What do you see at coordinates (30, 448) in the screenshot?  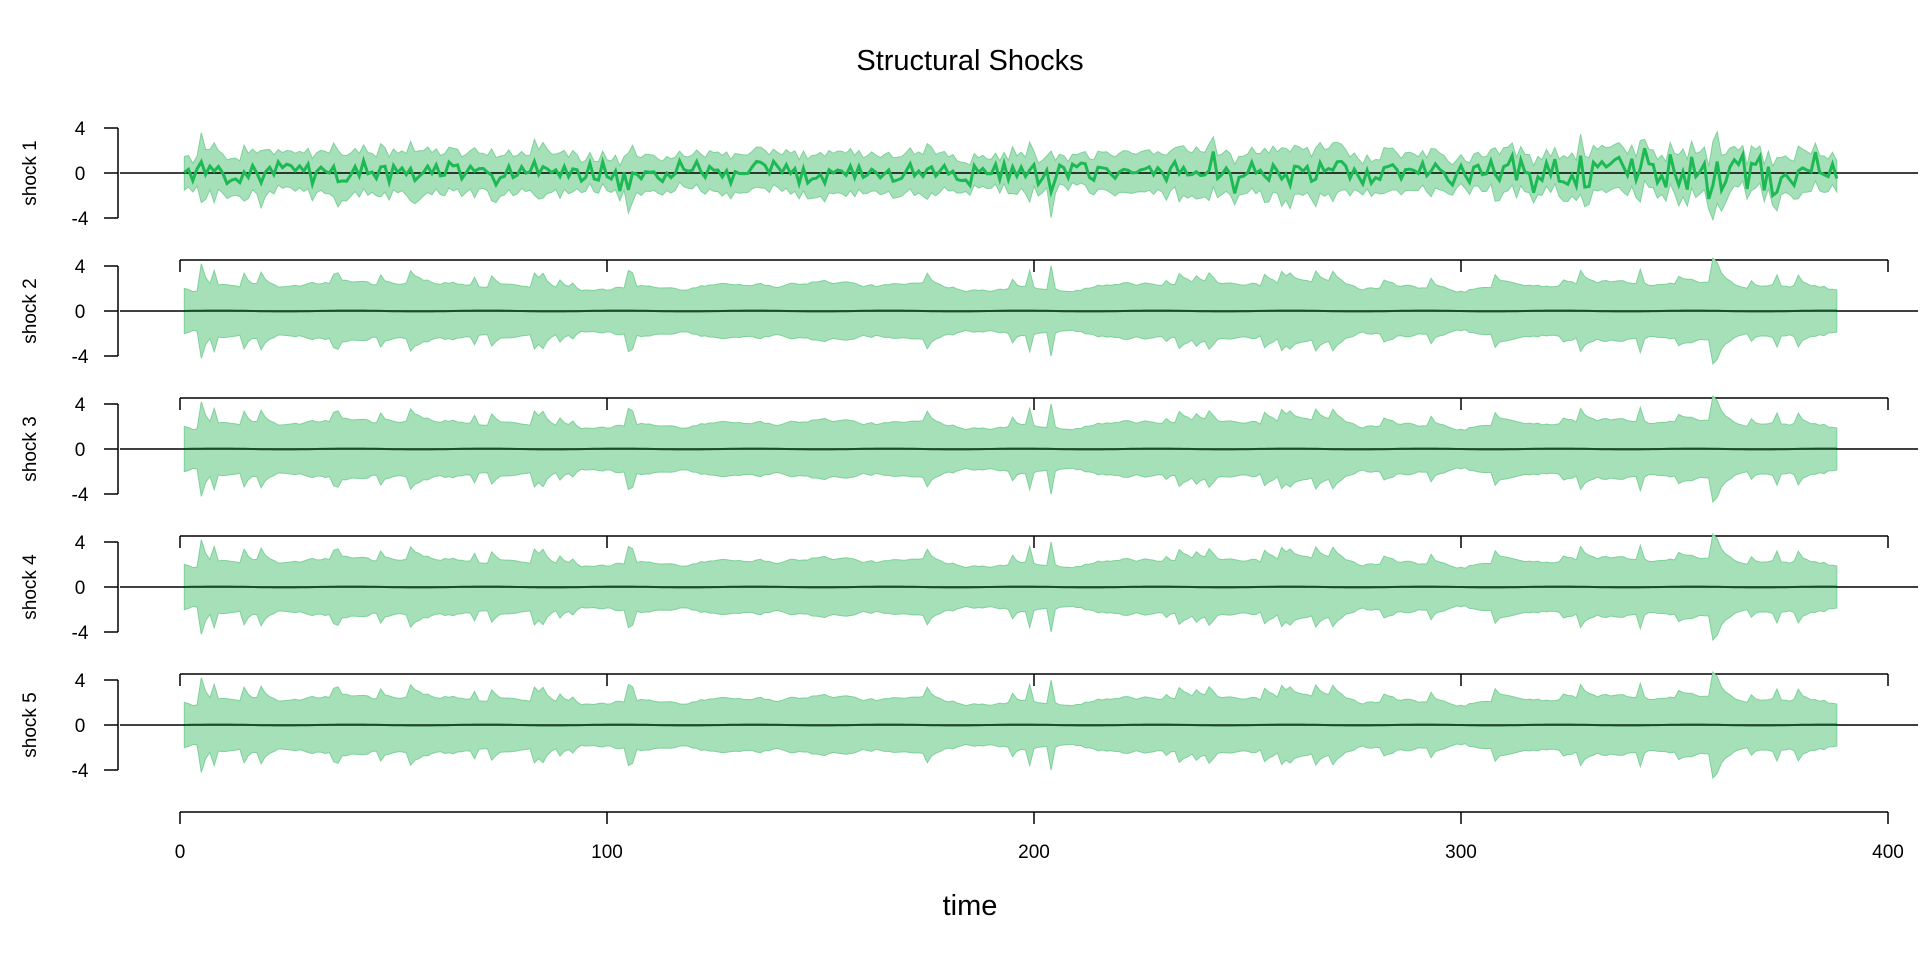 I see `y-axis-label: shock 3` at bounding box center [30, 448].